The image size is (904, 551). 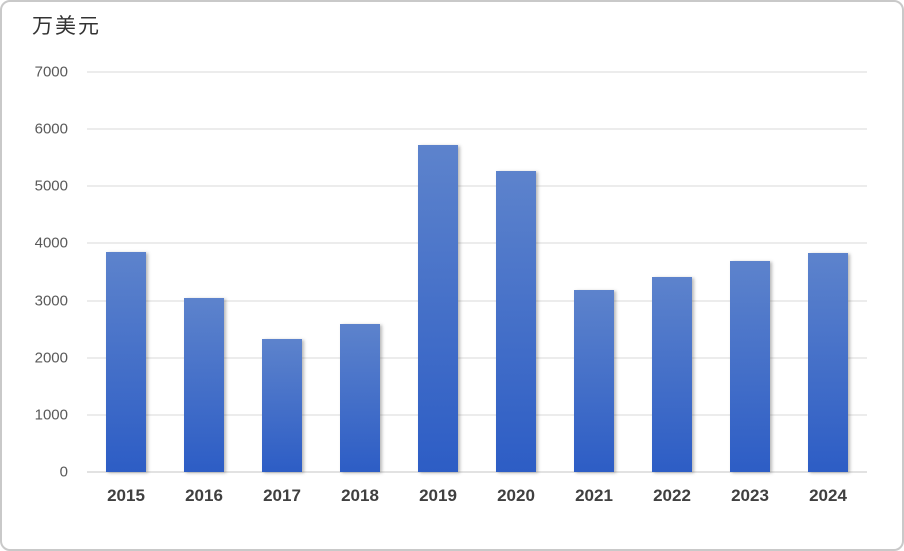 I want to click on bar-2015, so click(x=126, y=362).